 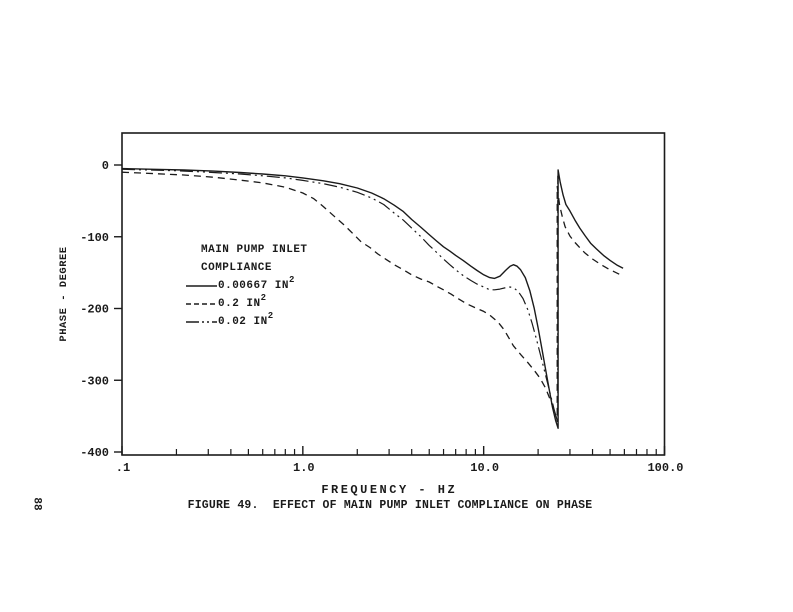 What do you see at coordinates (94, 238) in the screenshot?
I see `y-tick-label: -100` at bounding box center [94, 238].